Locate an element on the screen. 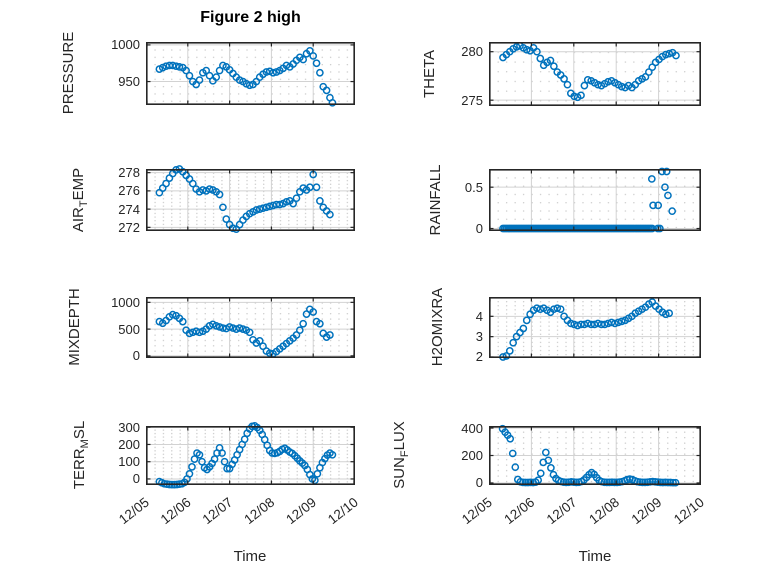 The image size is (778, 583). subplot-airtemp: 272 274 276 278 is located at coordinates (236, 200).